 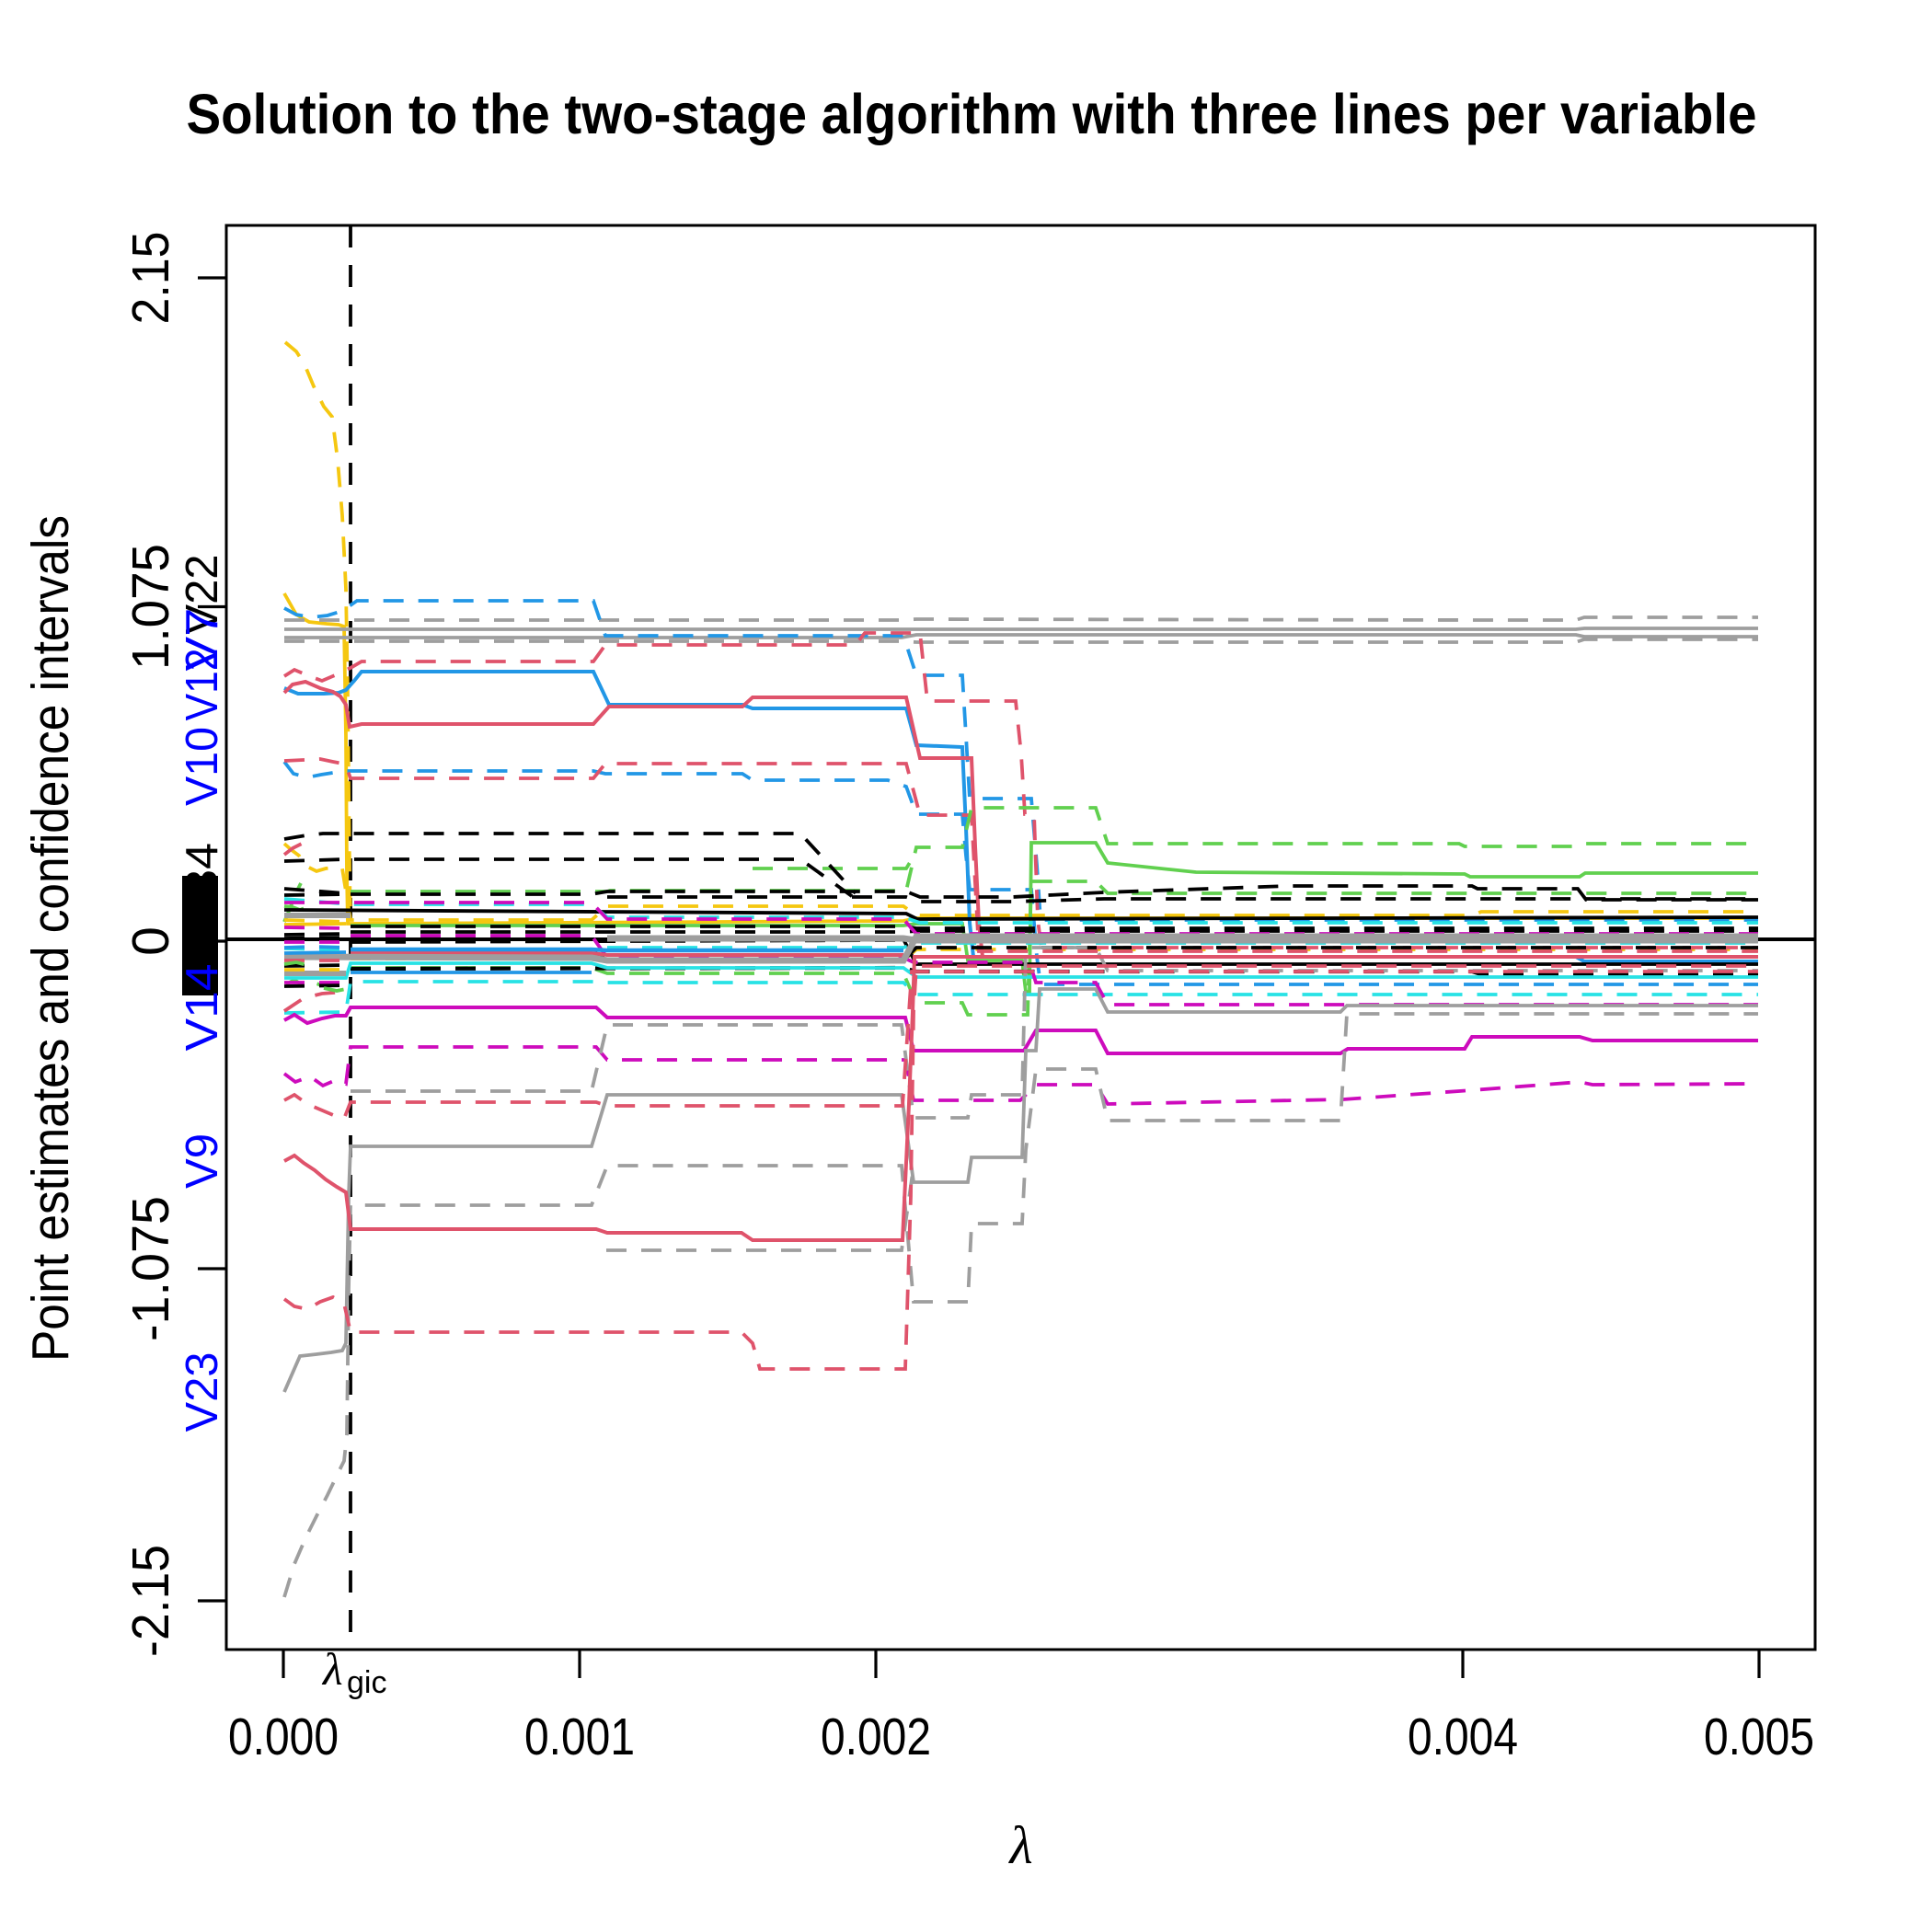 I want to click on svg-text: V7, so click(x=202, y=640).